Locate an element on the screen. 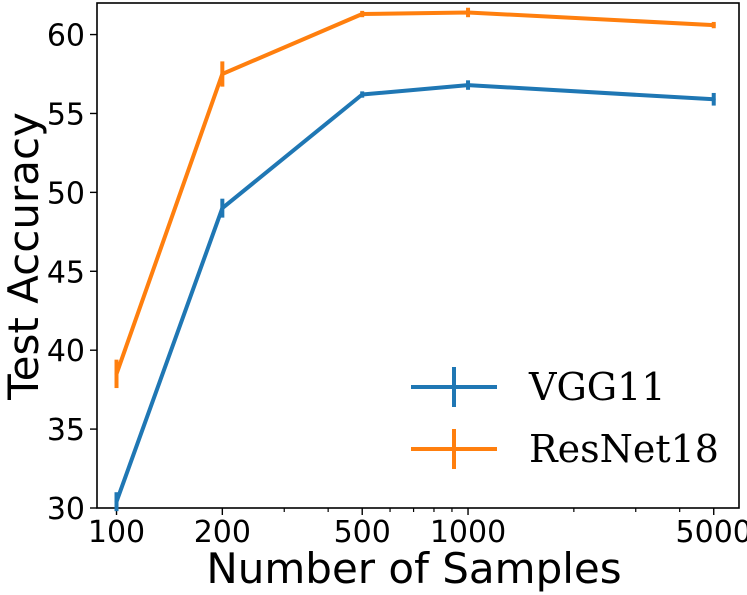 This screenshot has height=595, width=747. legend-label-VGG11: VGG11 is located at coordinates (597, 387).